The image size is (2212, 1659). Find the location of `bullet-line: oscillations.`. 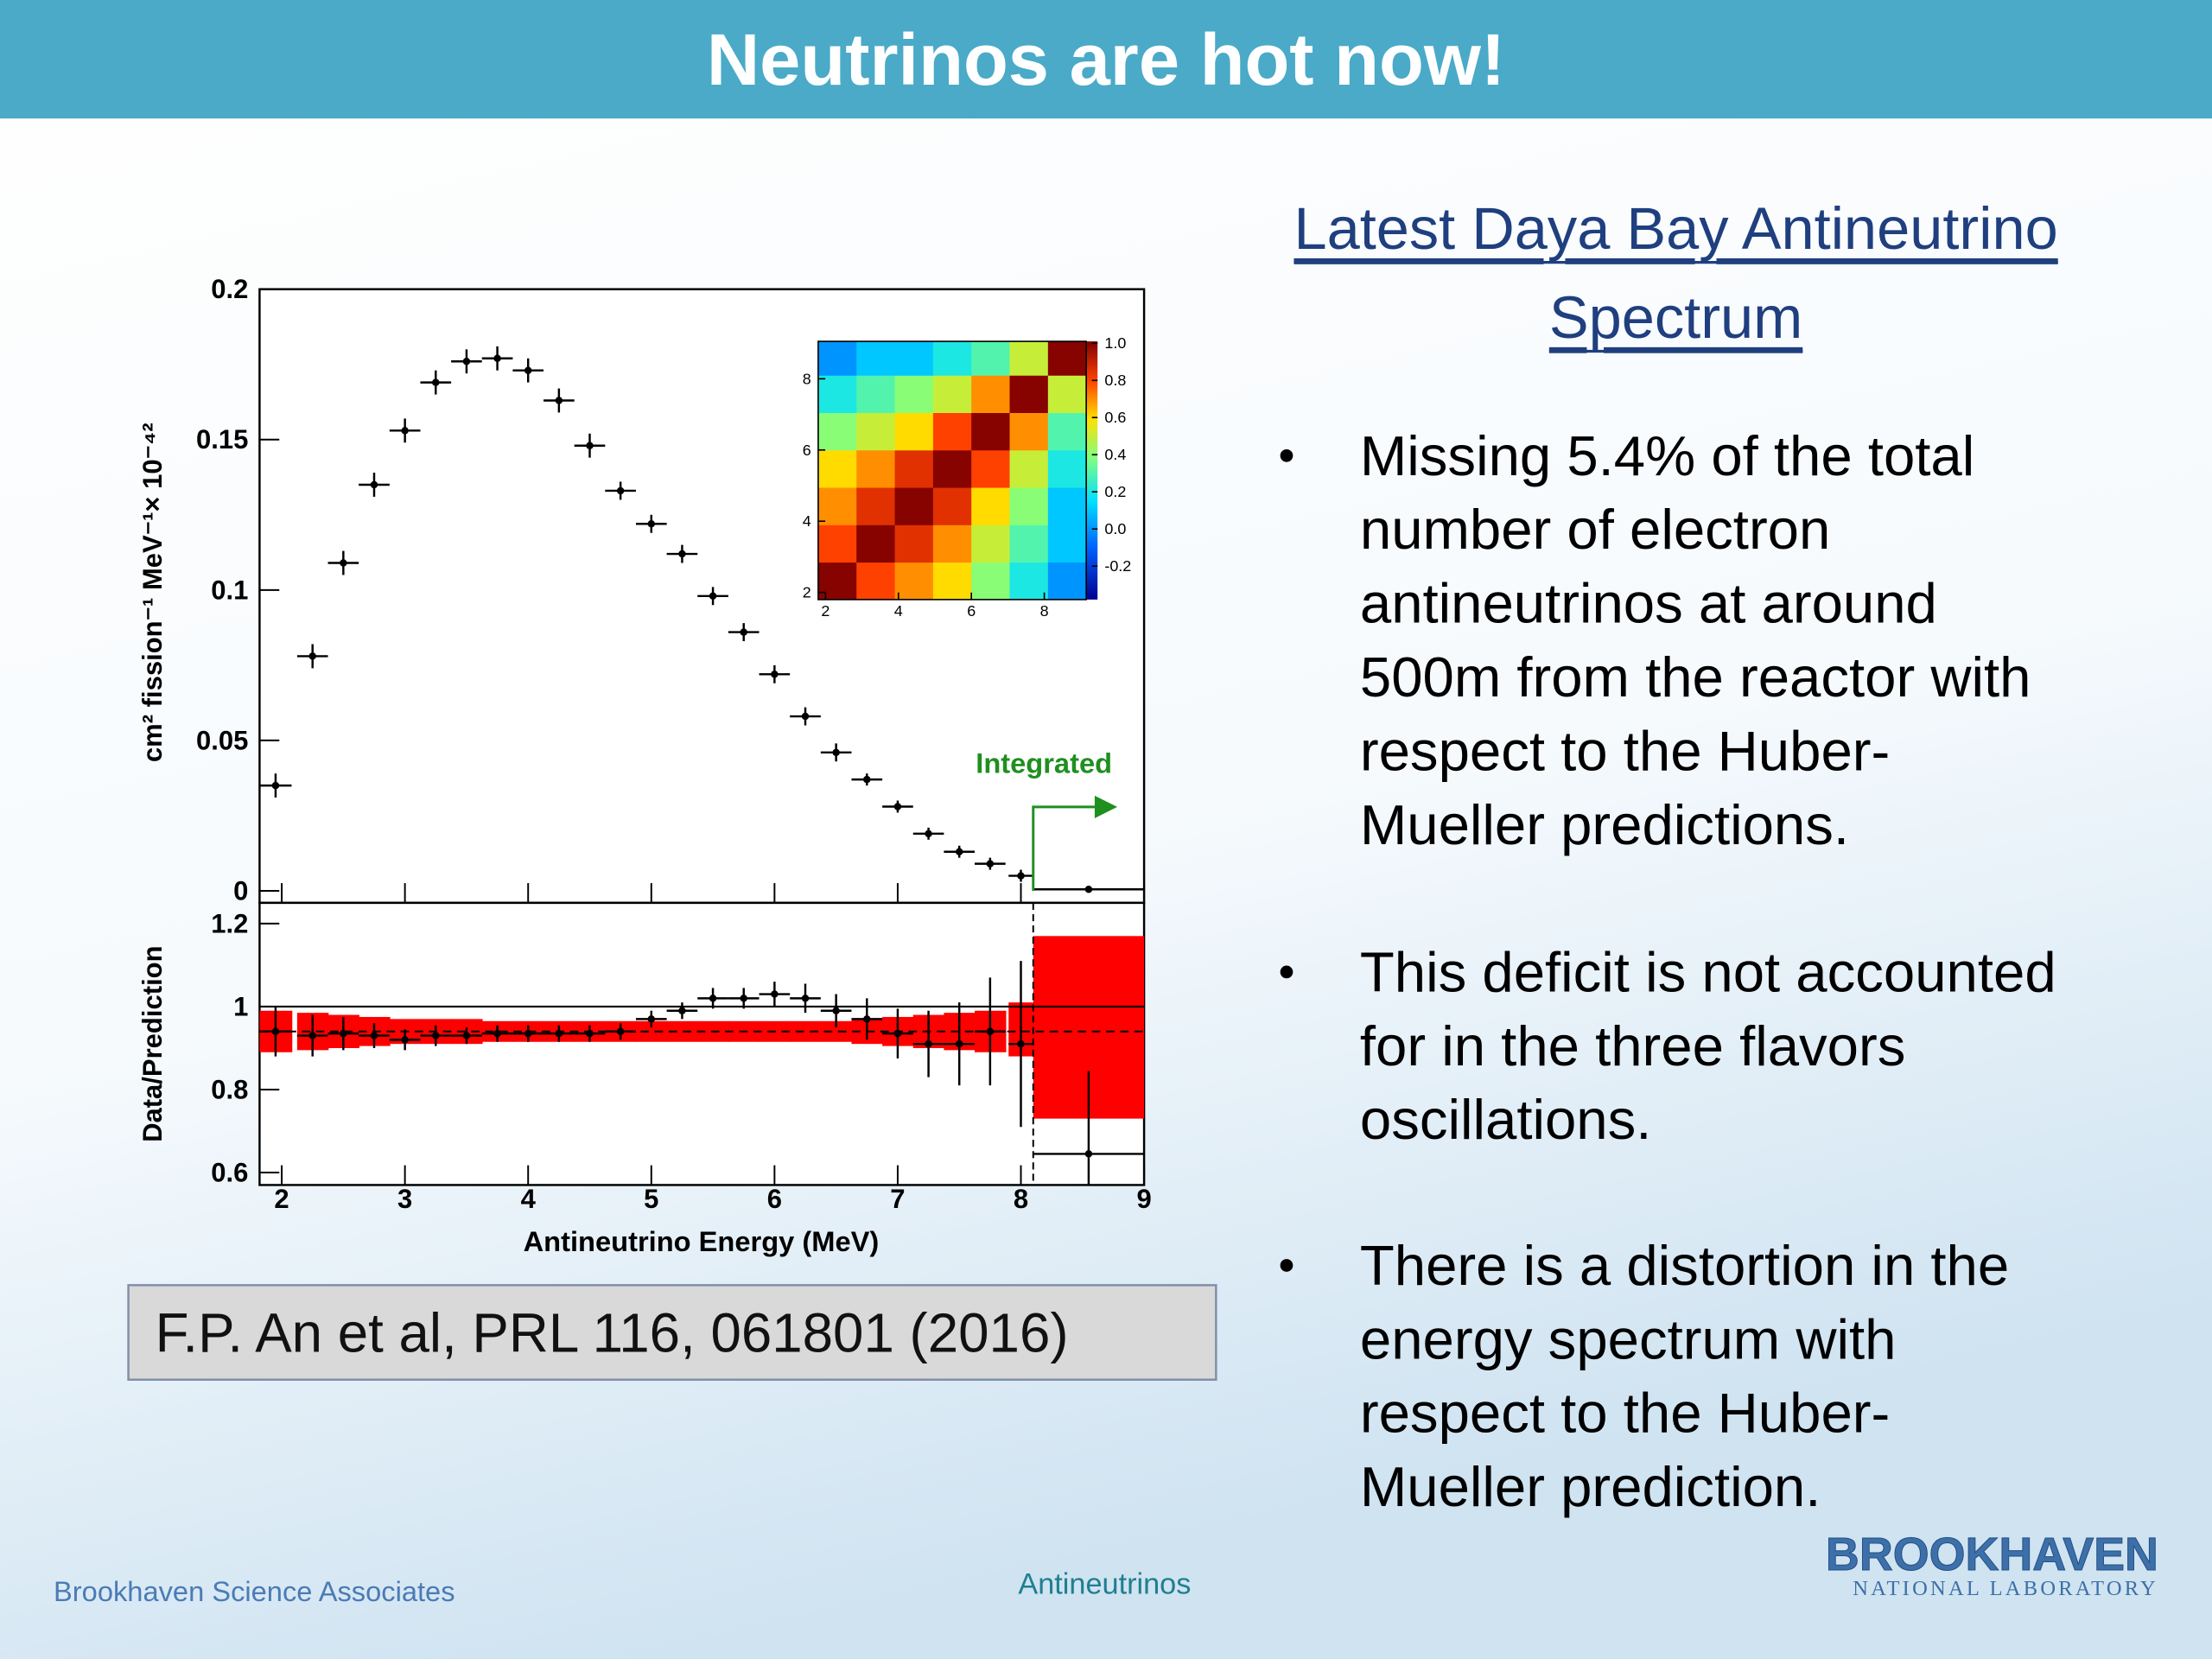

bullet-line: oscillations. is located at coordinates (1506, 1119).